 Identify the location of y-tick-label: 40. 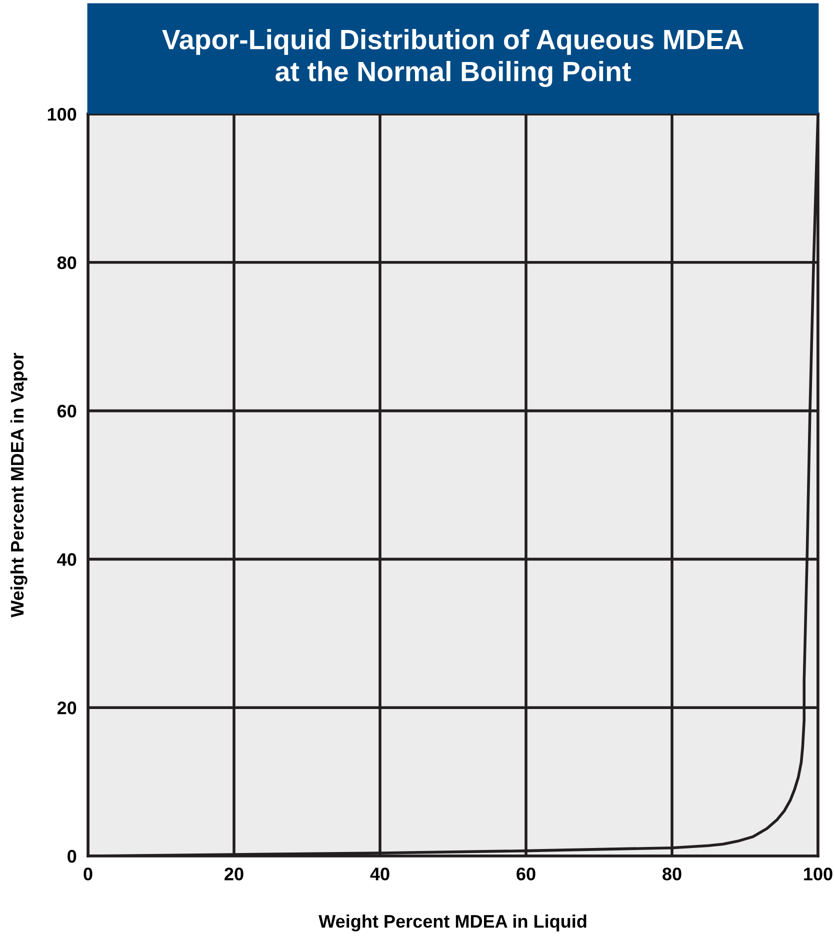
(66, 559).